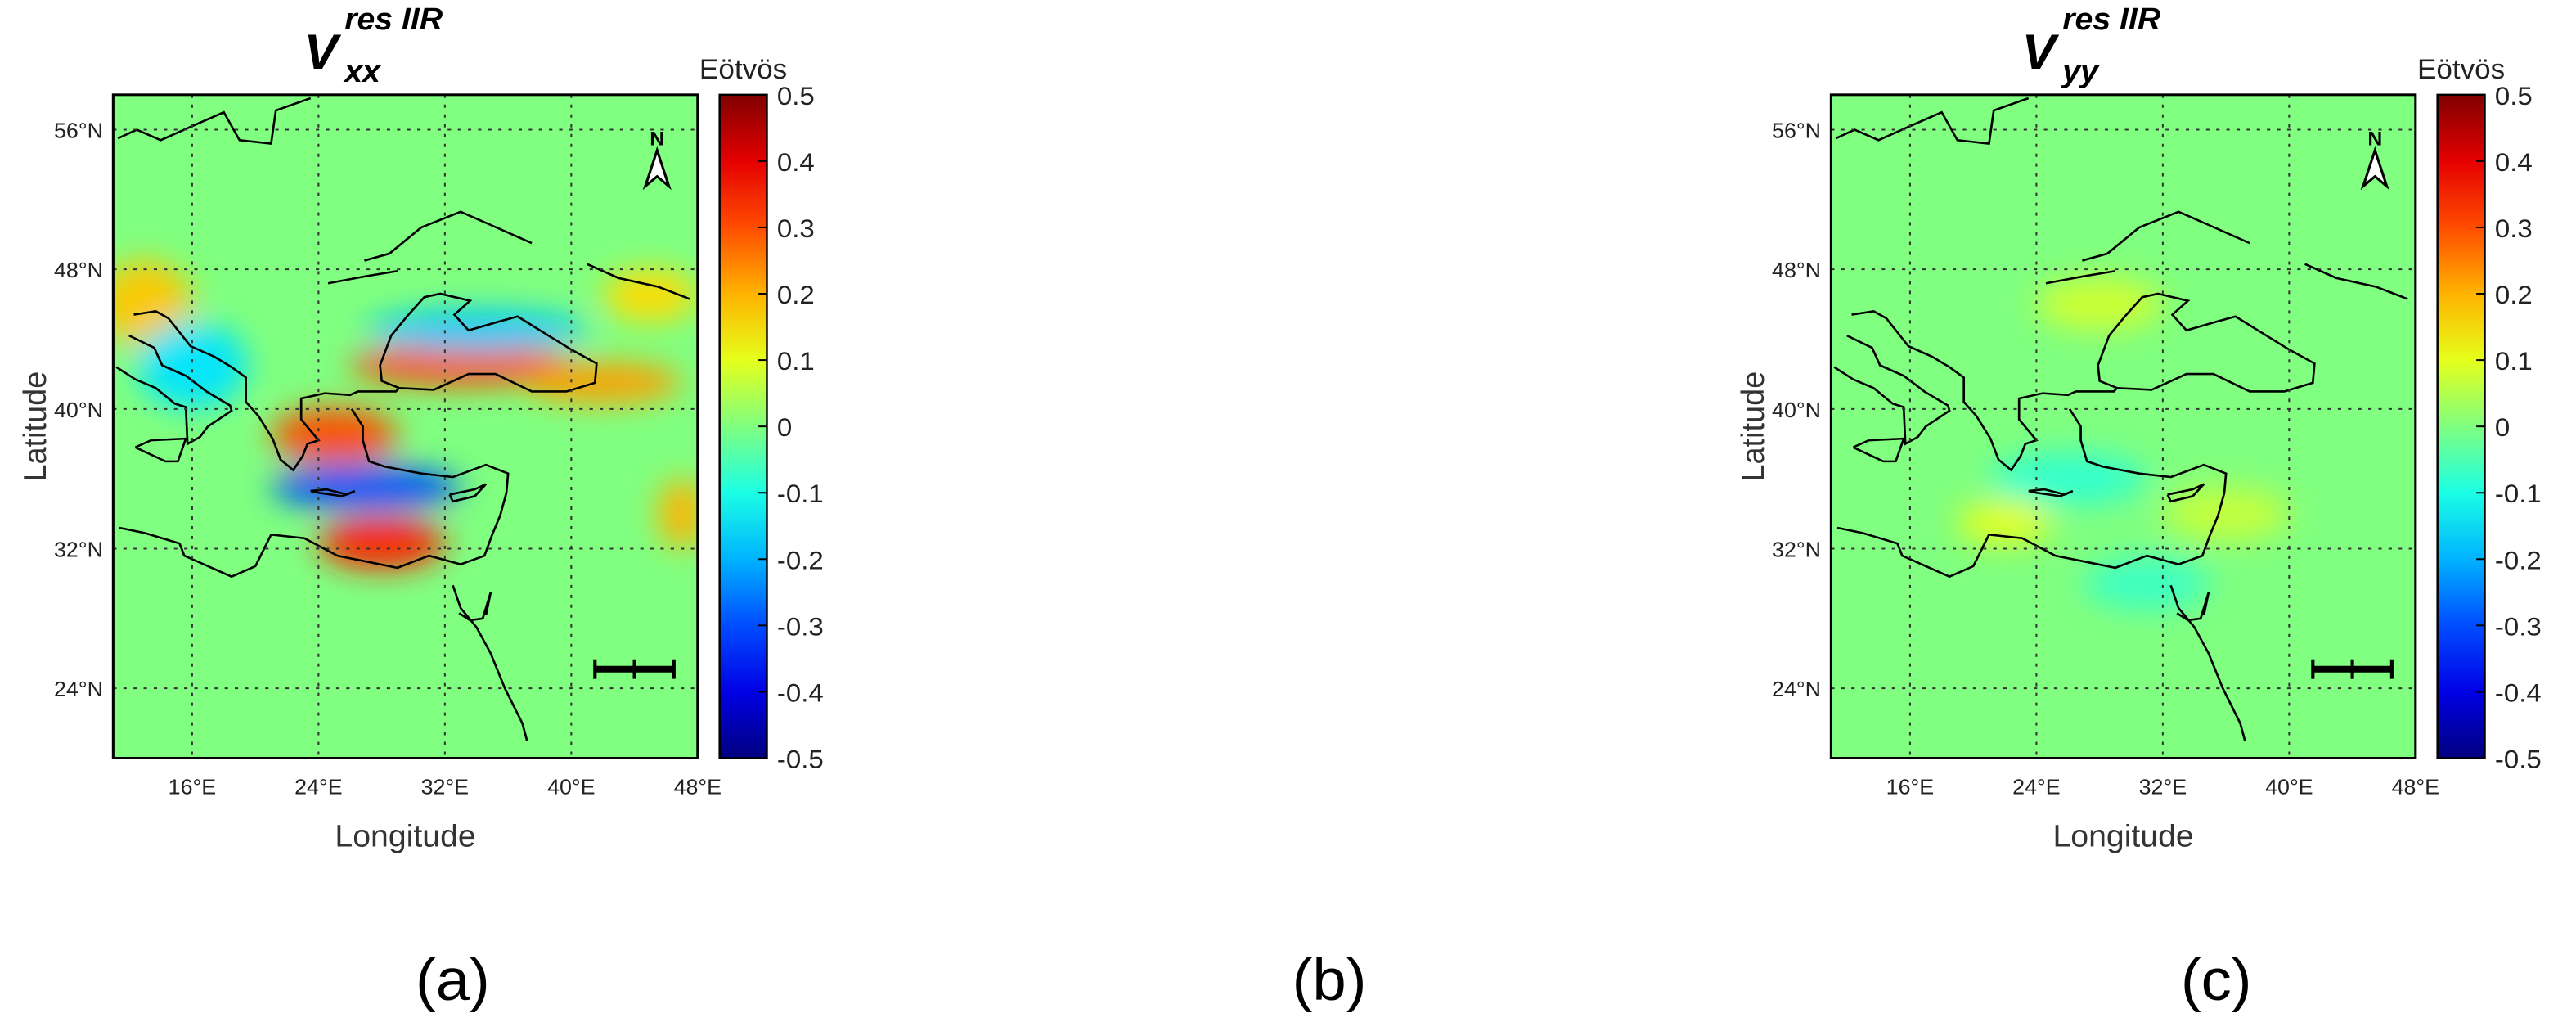 This screenshot has width=2576, height=1013. Describe the element at coordinates (362, 71) in the screenshot. I see `title-subscript: xx` at that location.